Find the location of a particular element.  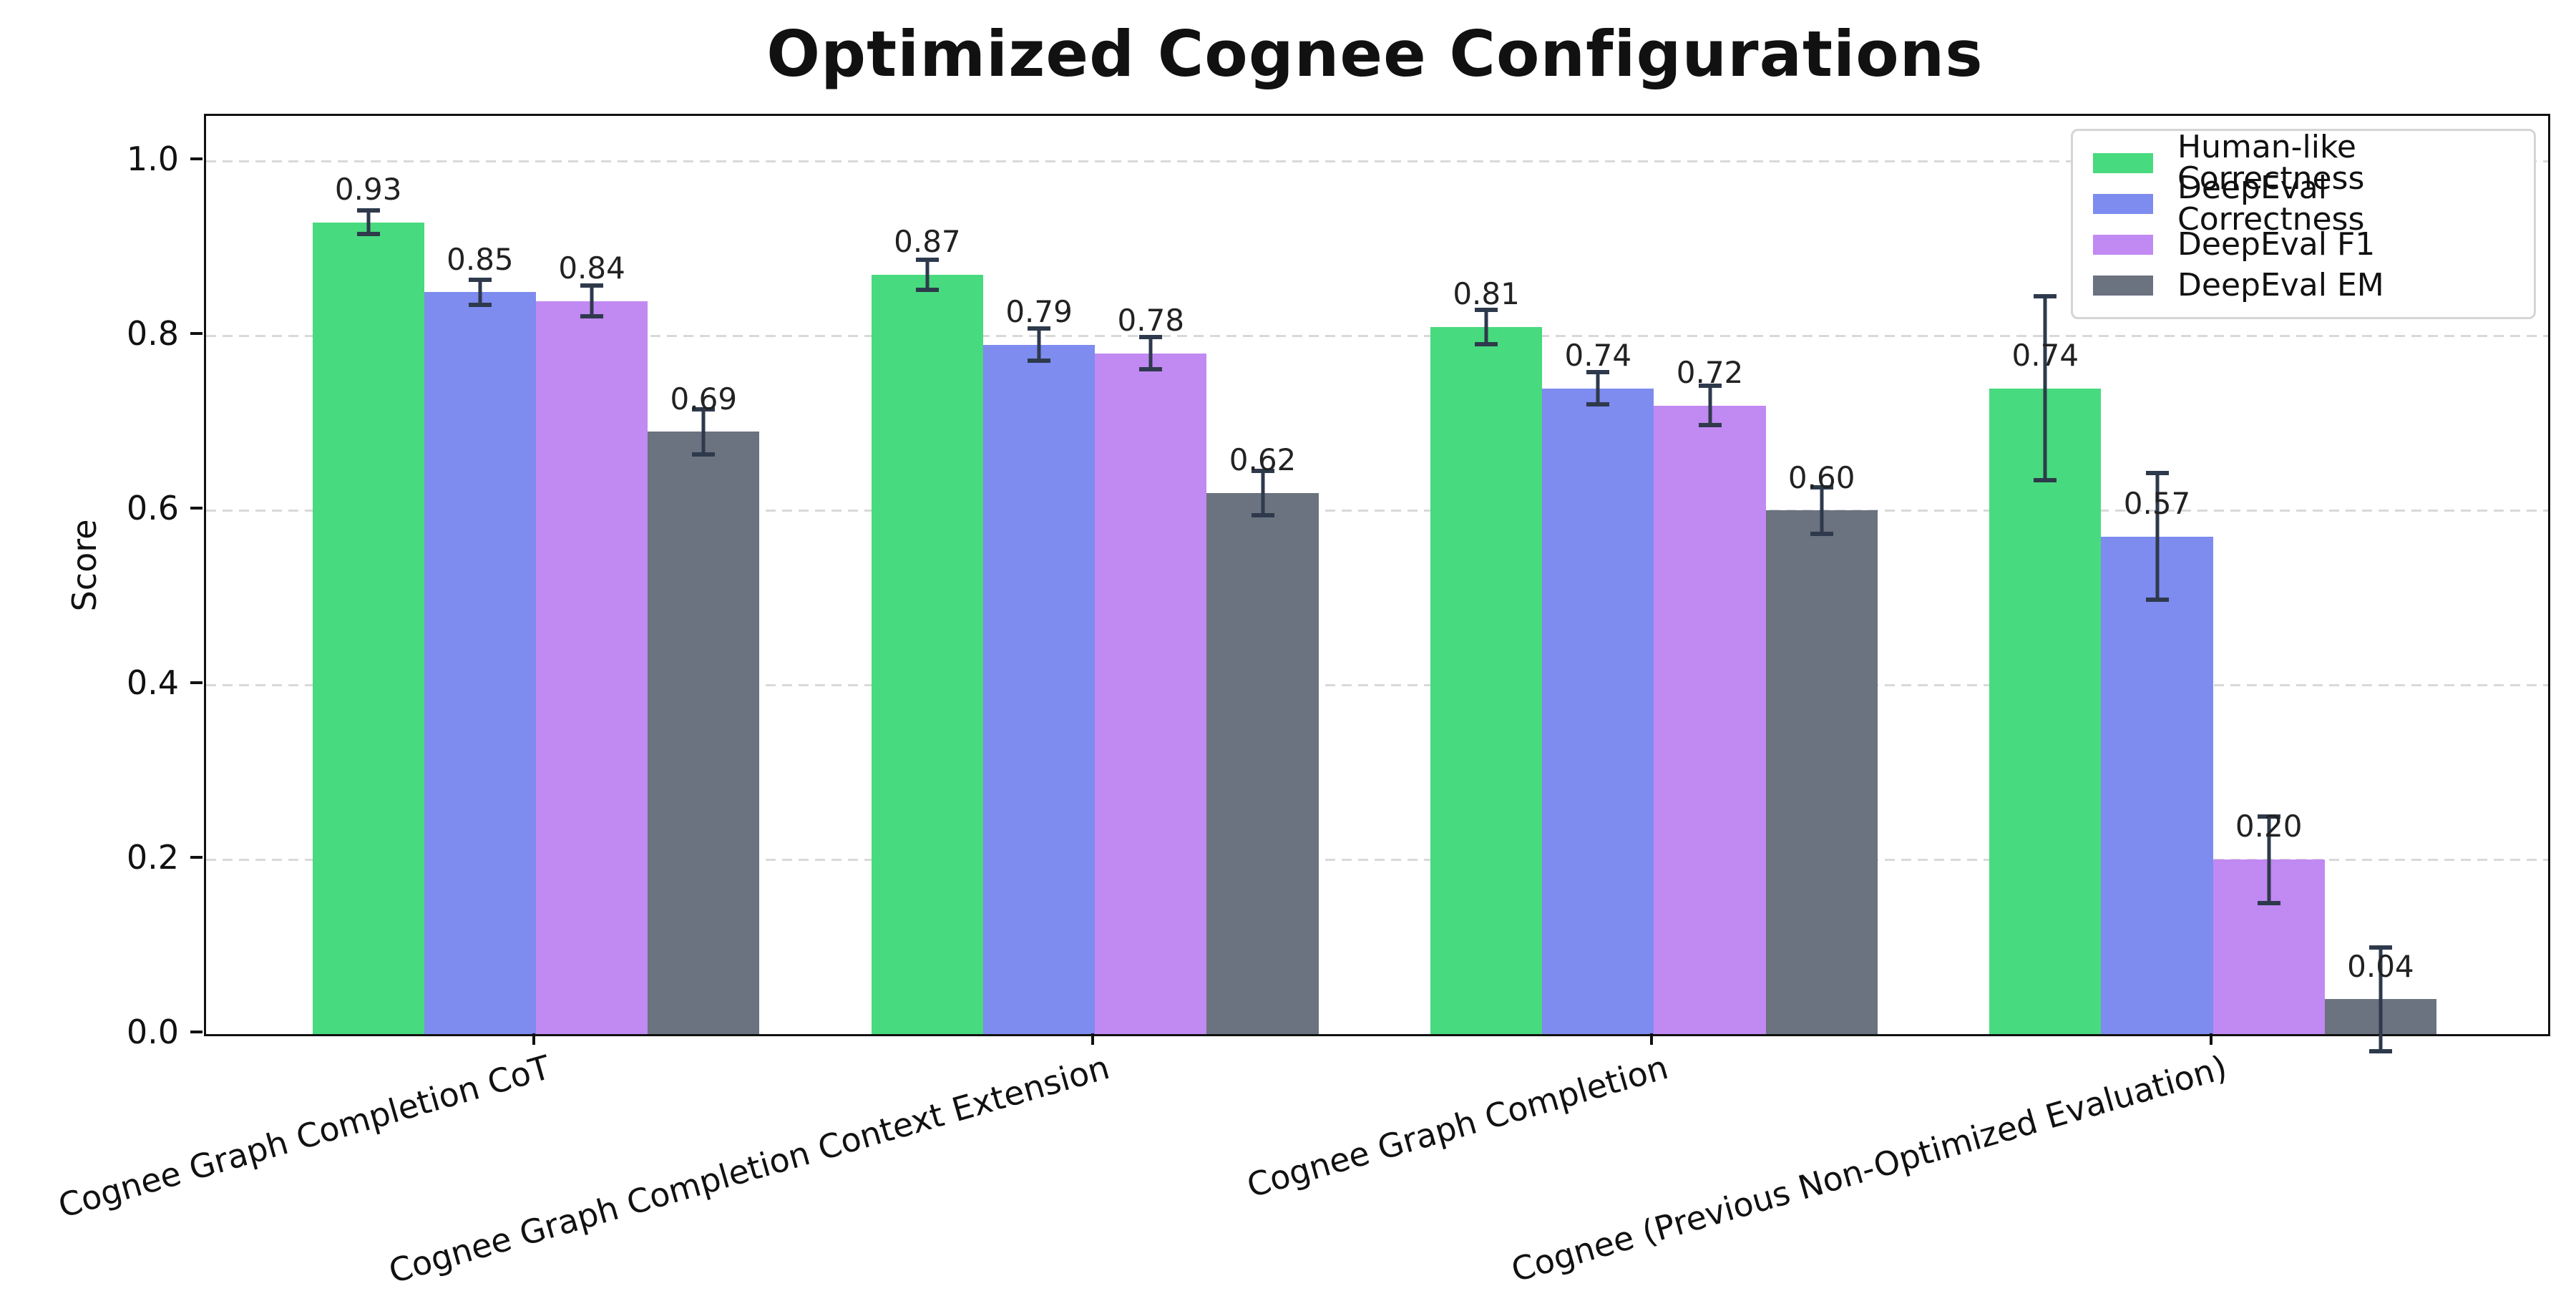

legend-row: Human-like Correctness is located at coordinates (2303, 162).